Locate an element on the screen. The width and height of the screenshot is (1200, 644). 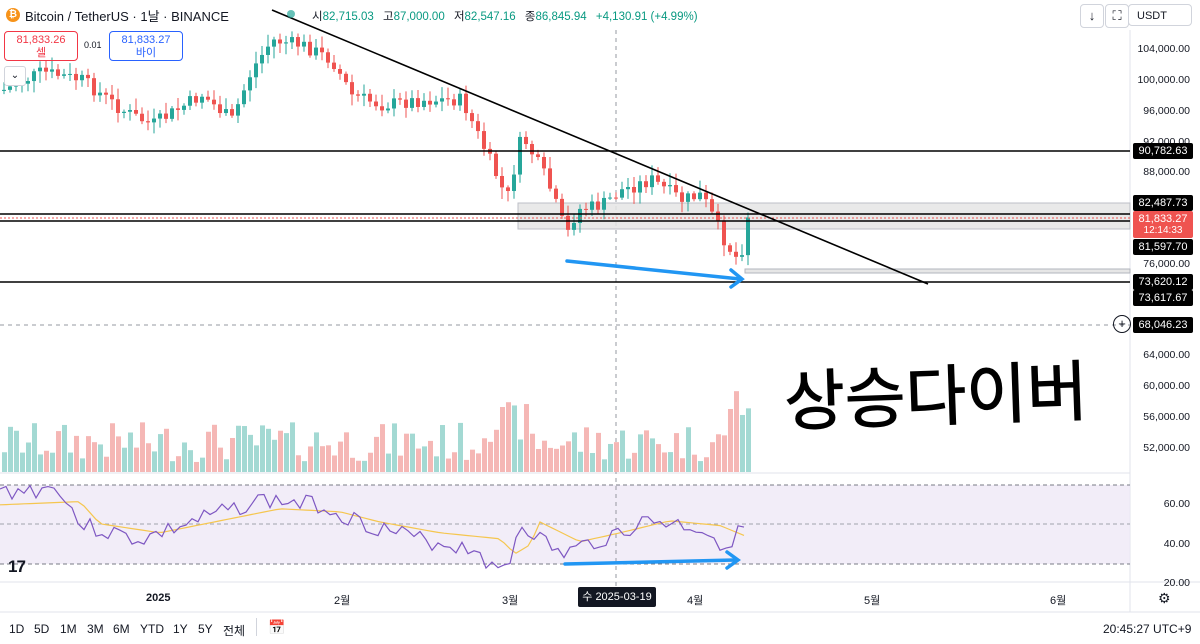
price-label: 81,597.70 is located at coordinates (1163, 247).